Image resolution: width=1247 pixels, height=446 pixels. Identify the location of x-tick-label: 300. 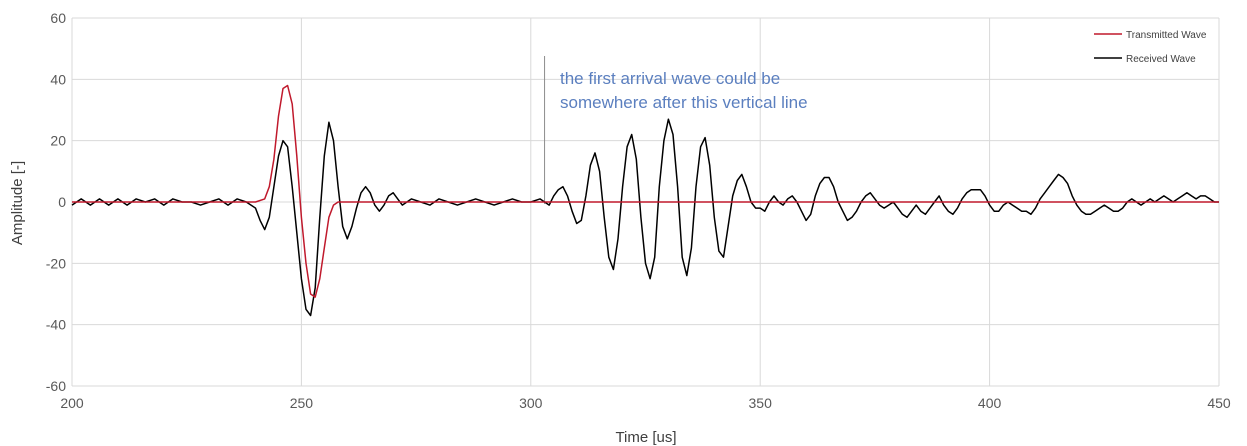
(531, 403).